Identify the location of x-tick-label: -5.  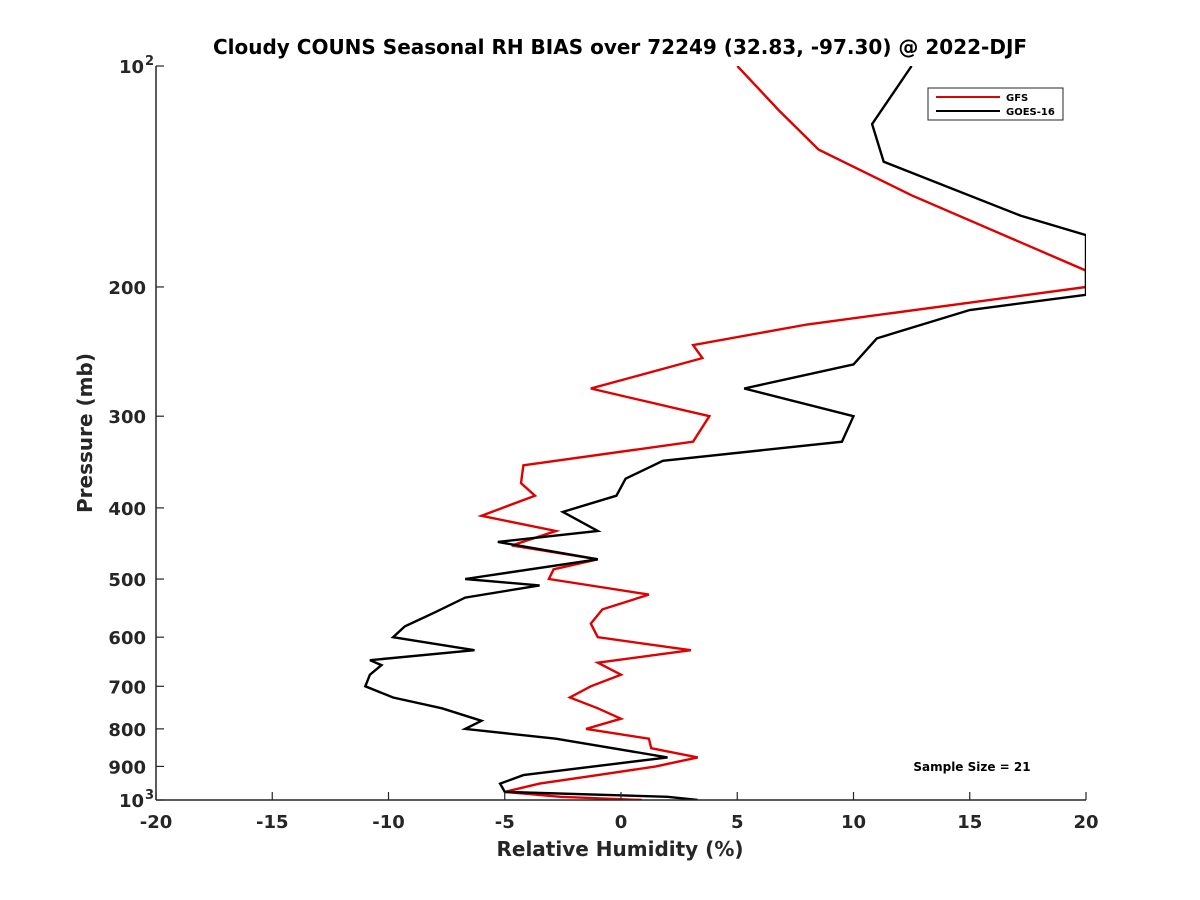
(505, 822).